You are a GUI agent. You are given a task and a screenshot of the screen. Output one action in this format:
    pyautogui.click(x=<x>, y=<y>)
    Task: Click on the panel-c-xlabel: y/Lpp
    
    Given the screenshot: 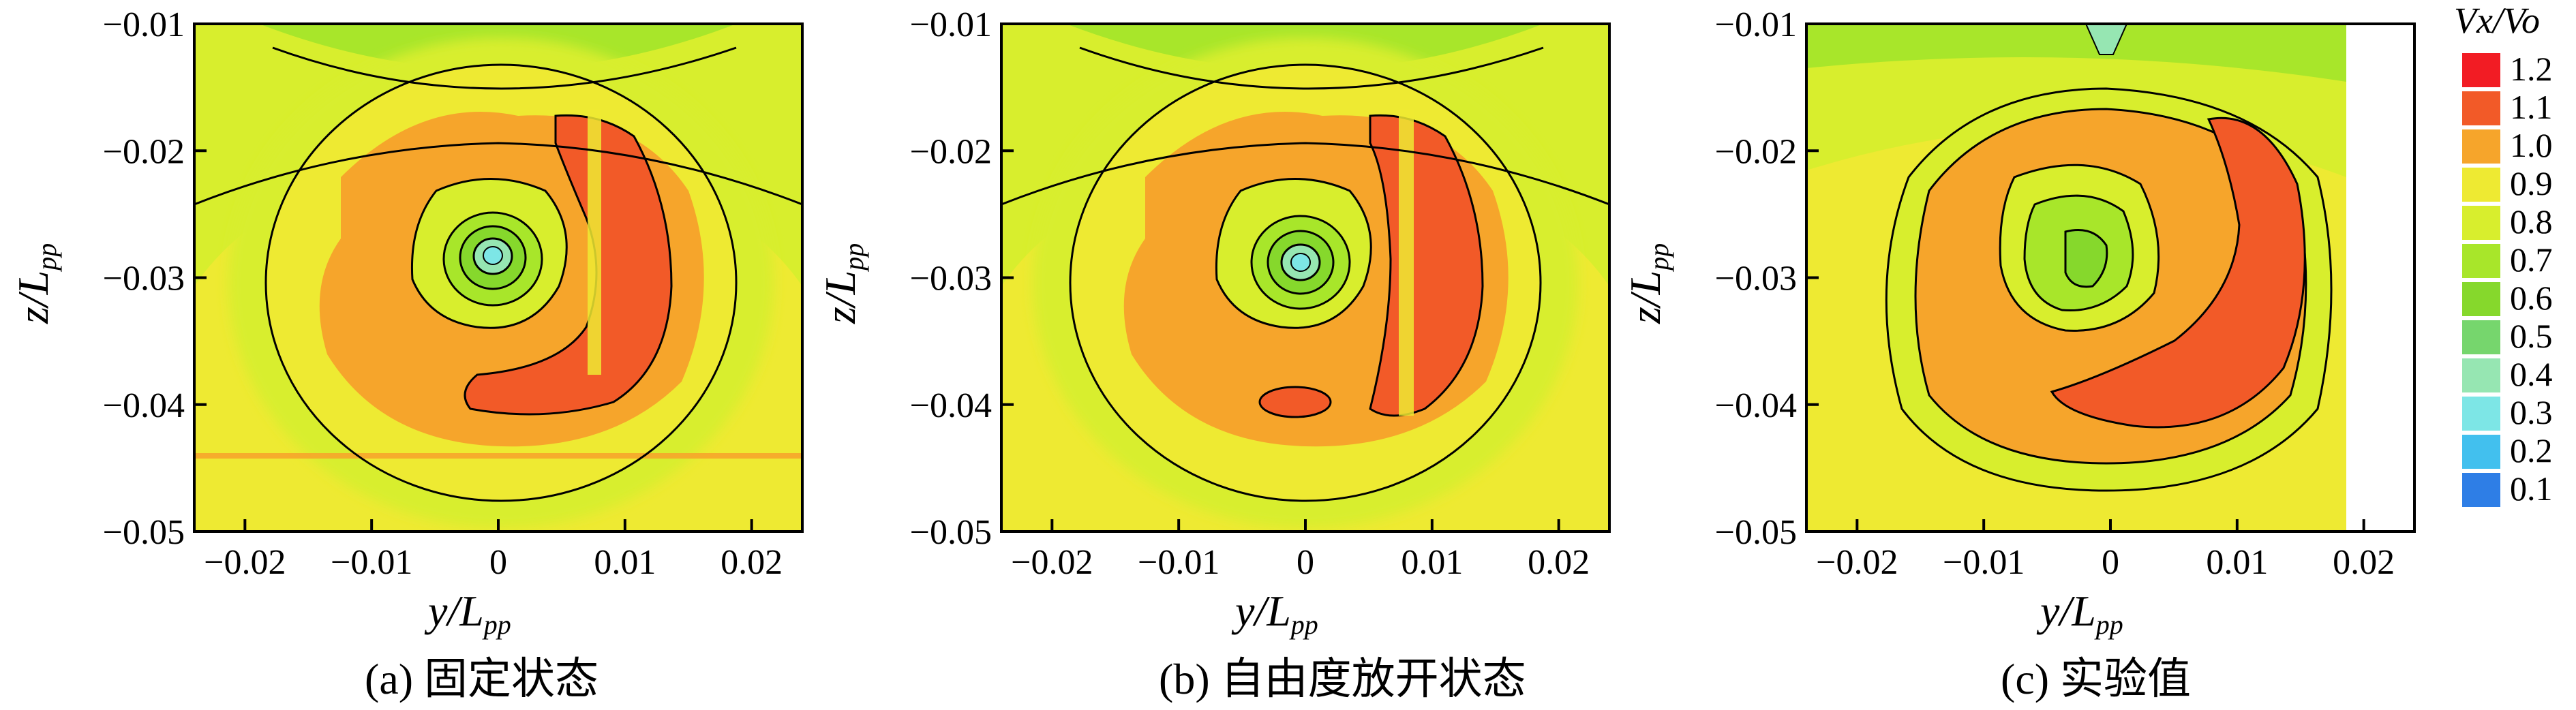 What is the action you would take?
    pyautogui.click(x=2079, y=614)
    